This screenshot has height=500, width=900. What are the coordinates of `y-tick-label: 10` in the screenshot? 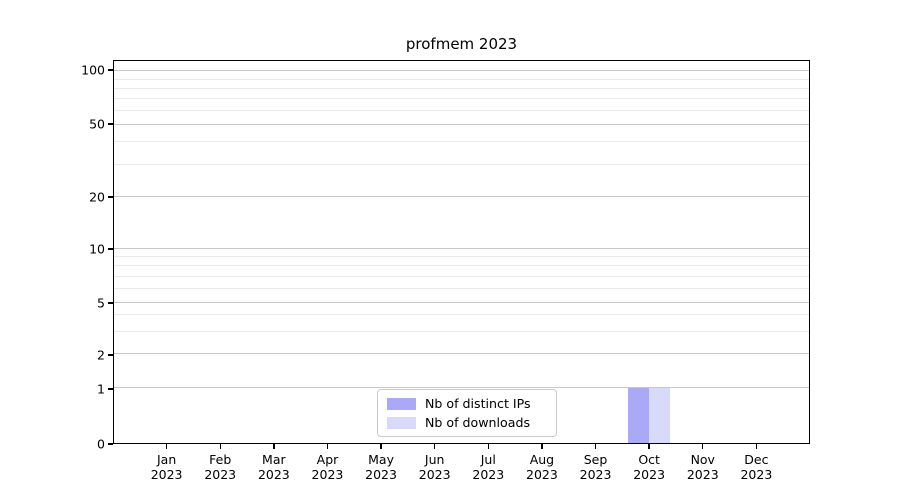 It's located at (97, 249).